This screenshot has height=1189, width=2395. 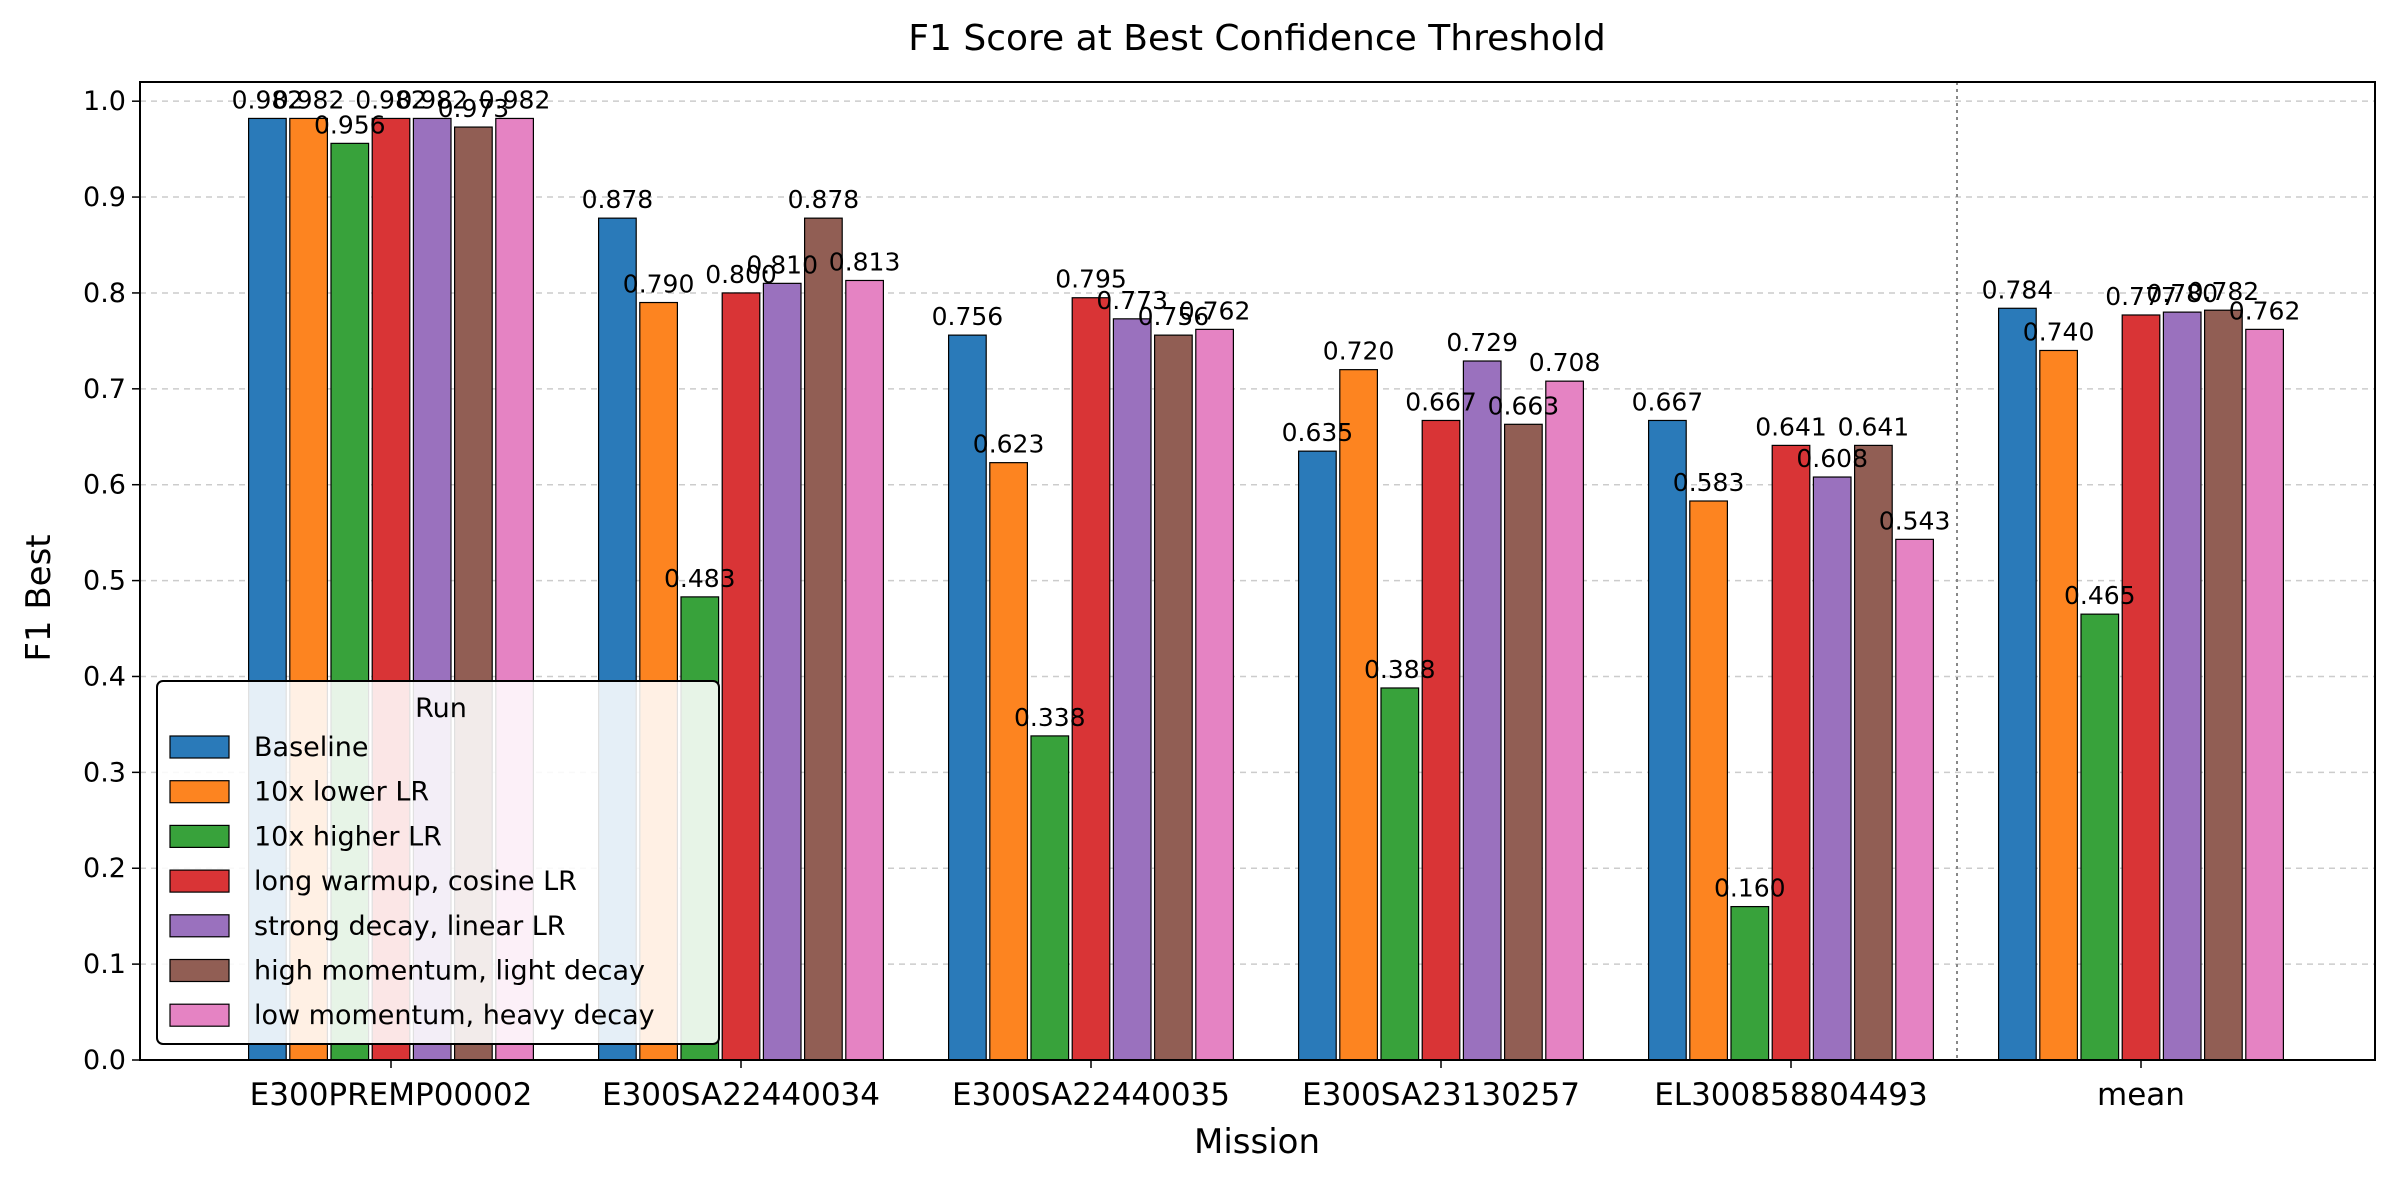 What do you see at coordinates (199, 926) in the screenshot?
I see `legend-swatch-strong-decay-linear-lr` at bounding box center [199, 926].